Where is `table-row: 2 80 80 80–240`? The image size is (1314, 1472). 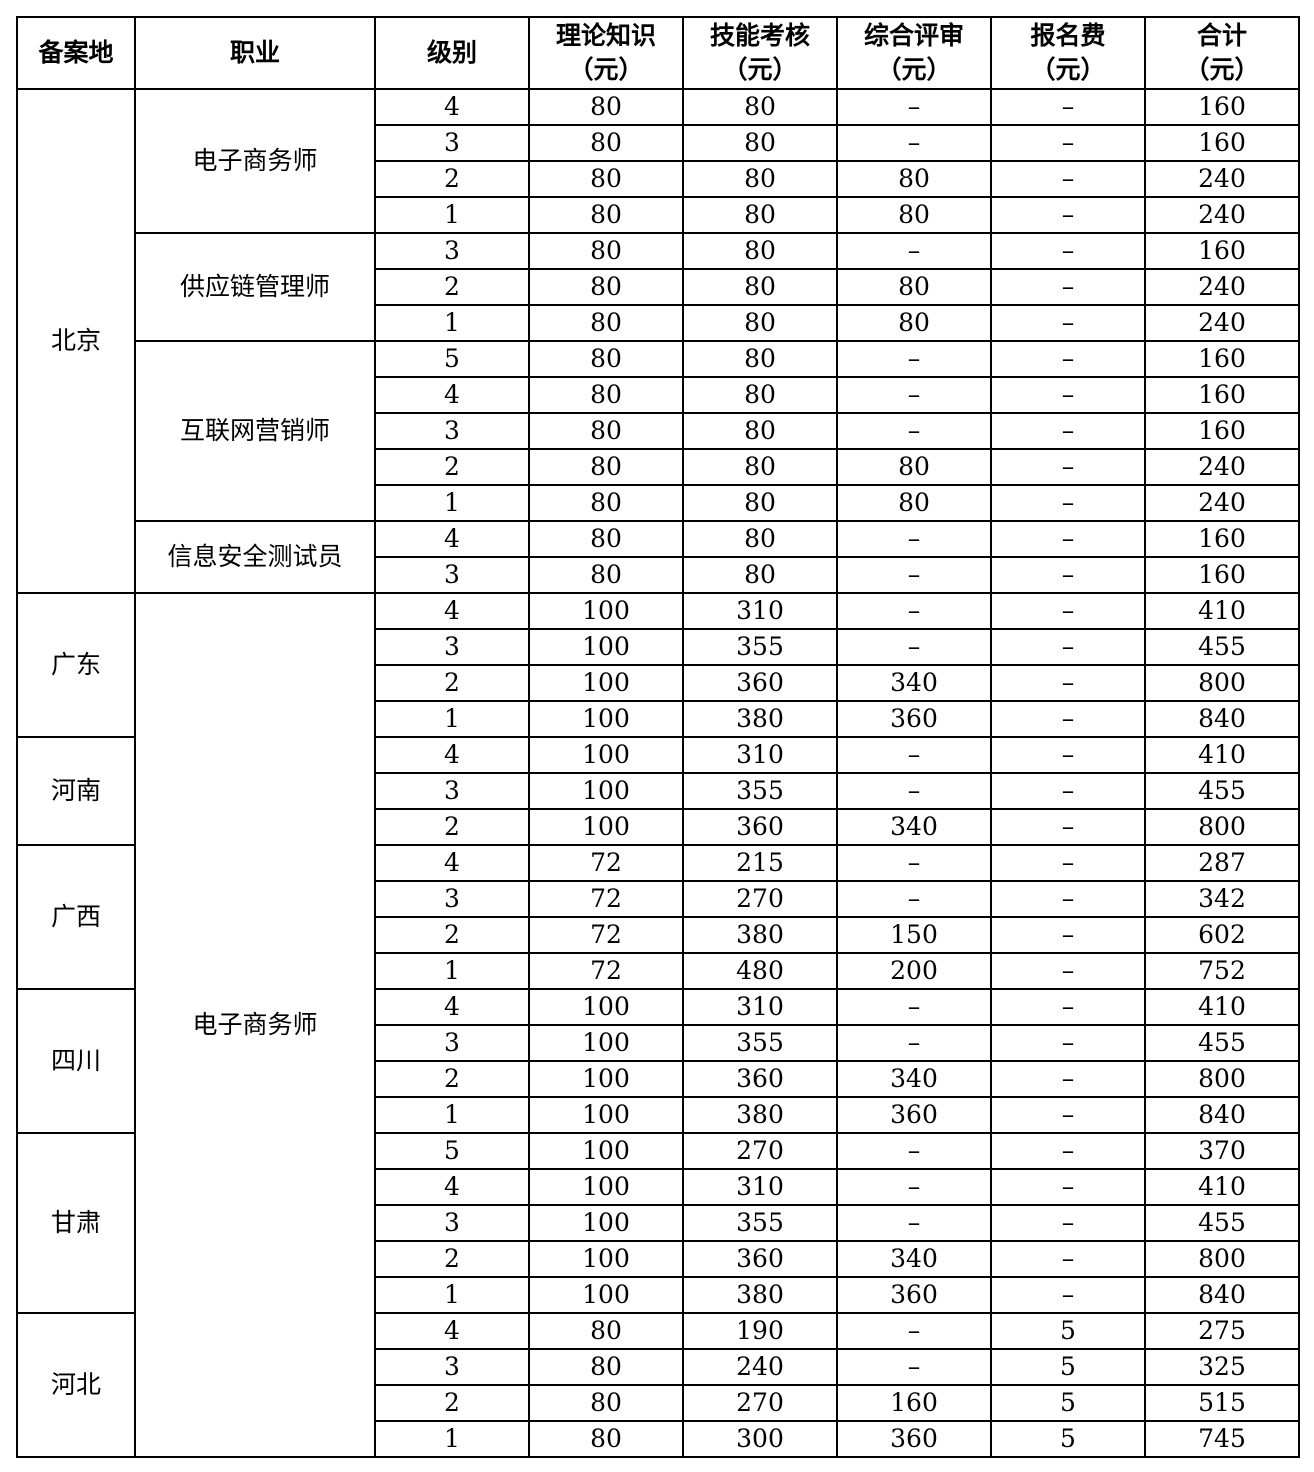
table-row: 2 80 80 80–240 is located at coordinates (658, 287).